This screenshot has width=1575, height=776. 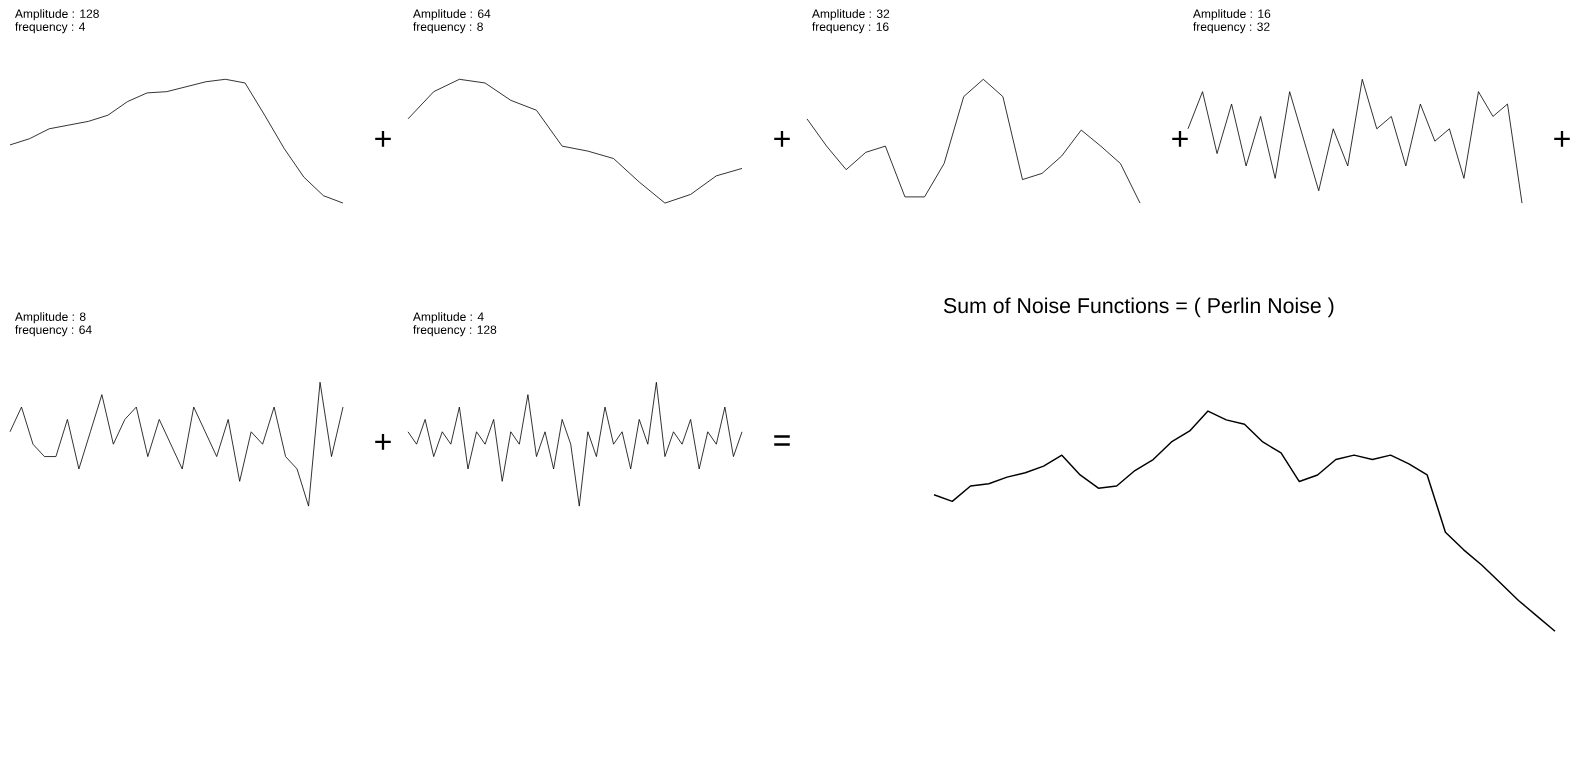 What do you see at coordinates (1231, 28) in the screenshot?
I see `chart-subtitle: frequency : 32` at bounding box center [1231, 28].